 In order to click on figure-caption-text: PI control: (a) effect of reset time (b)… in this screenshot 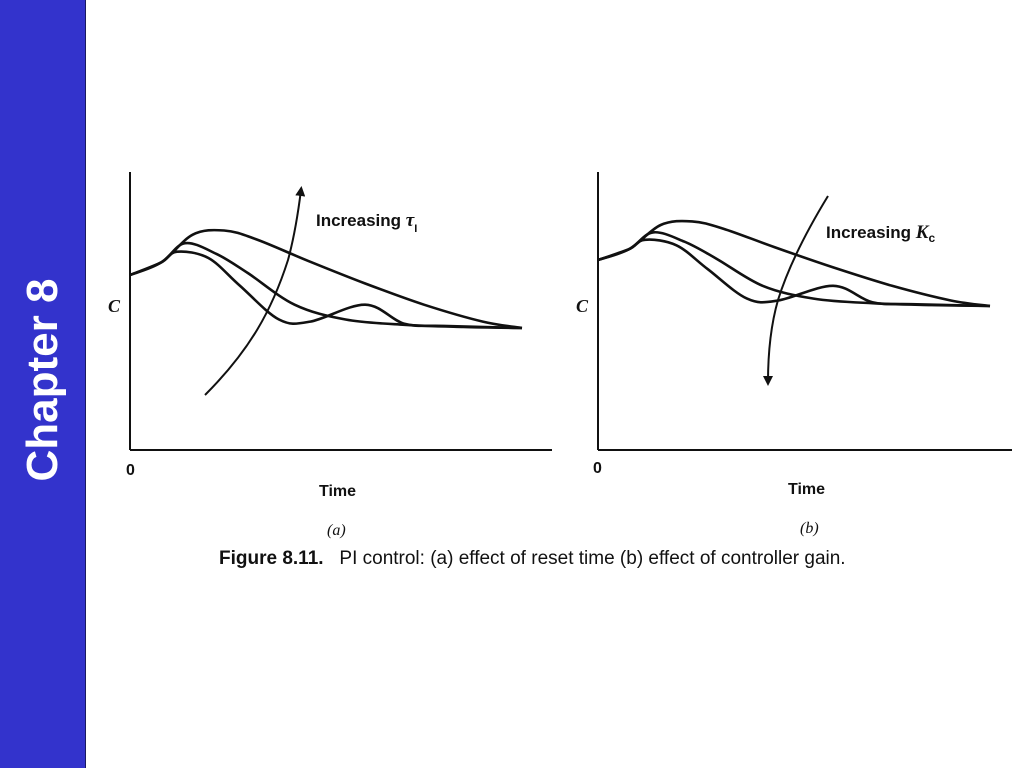, I will do `click(592, 558)`.